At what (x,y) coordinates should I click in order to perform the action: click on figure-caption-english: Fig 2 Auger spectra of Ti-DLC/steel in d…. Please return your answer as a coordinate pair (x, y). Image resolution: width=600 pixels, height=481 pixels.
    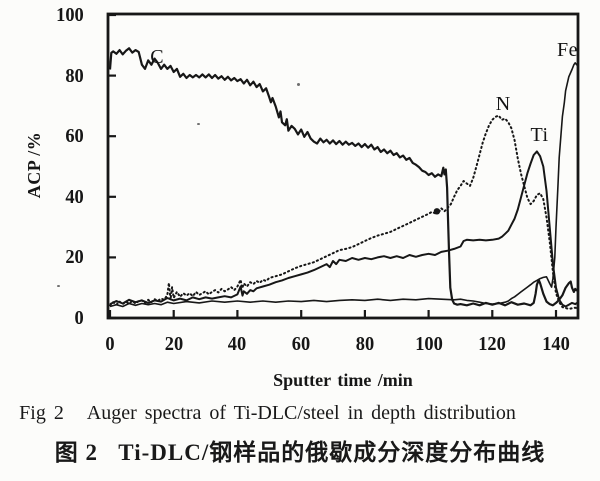
    Looking at the image, I should click on (267, 413).